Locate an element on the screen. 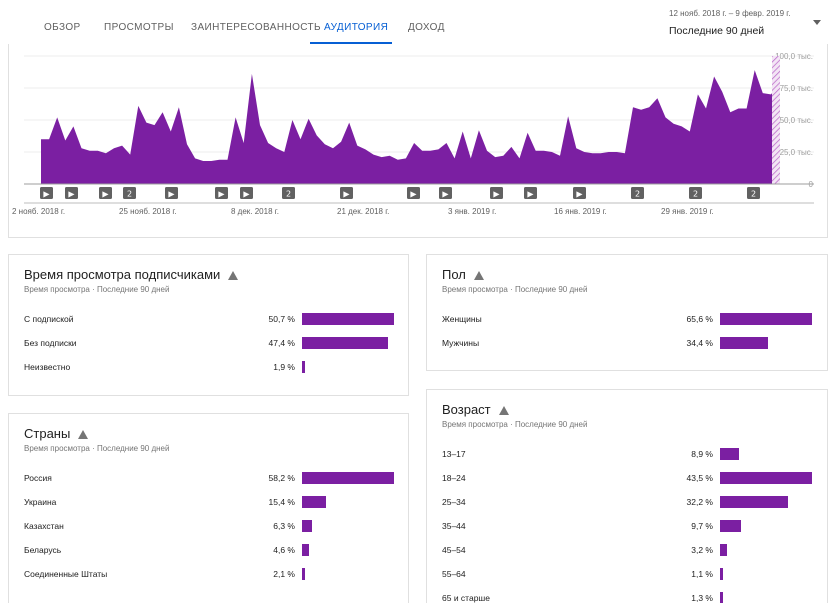  row-label: С подпиской is located at coordinates (49, 319).